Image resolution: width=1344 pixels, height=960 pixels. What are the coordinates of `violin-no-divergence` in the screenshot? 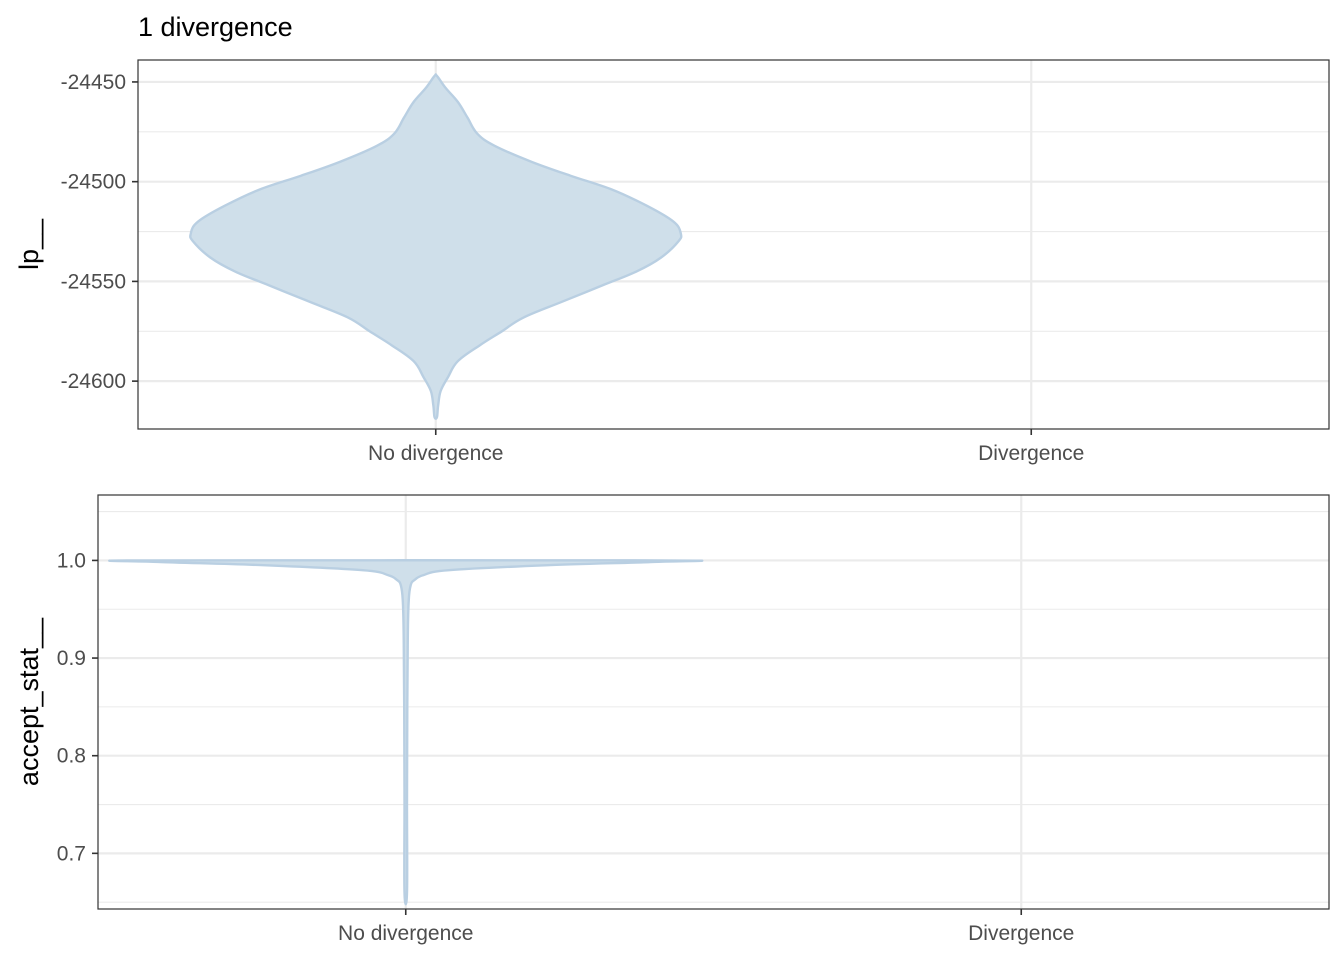 It's located at (436, 246).